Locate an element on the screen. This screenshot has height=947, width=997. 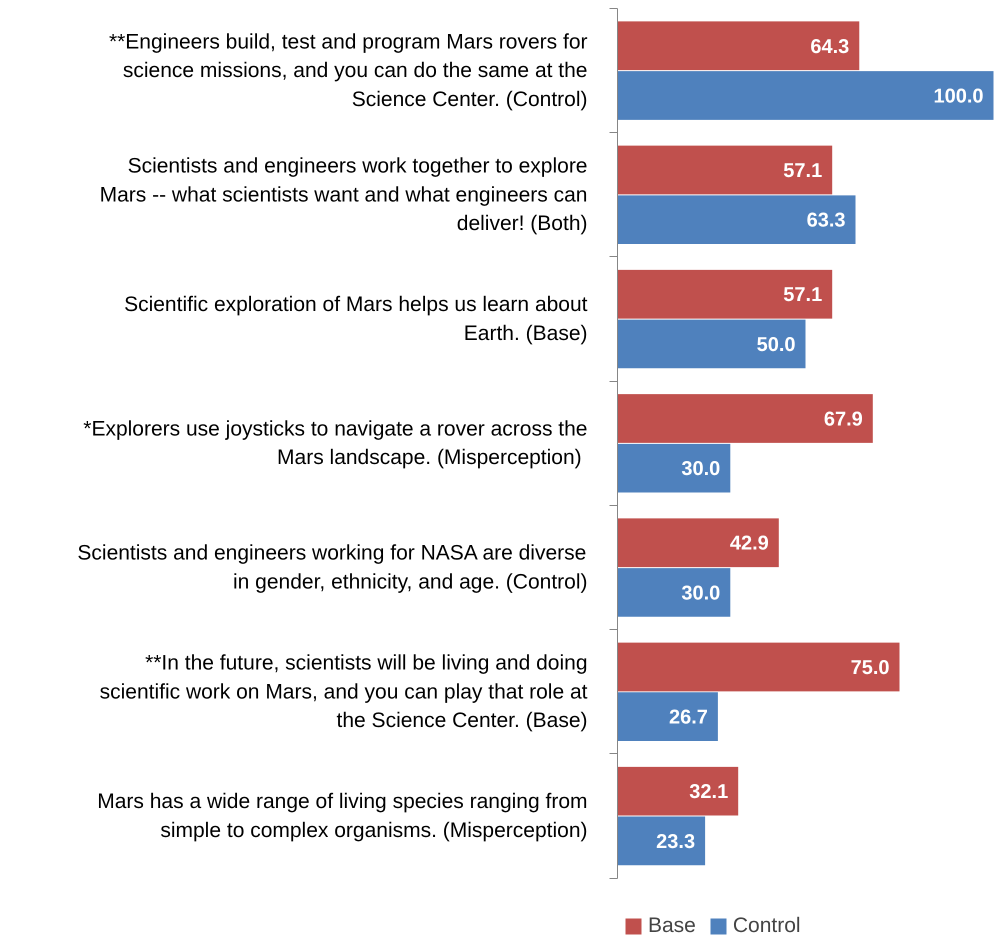
data-label: 50.0 is located at coordinates (776, 345).